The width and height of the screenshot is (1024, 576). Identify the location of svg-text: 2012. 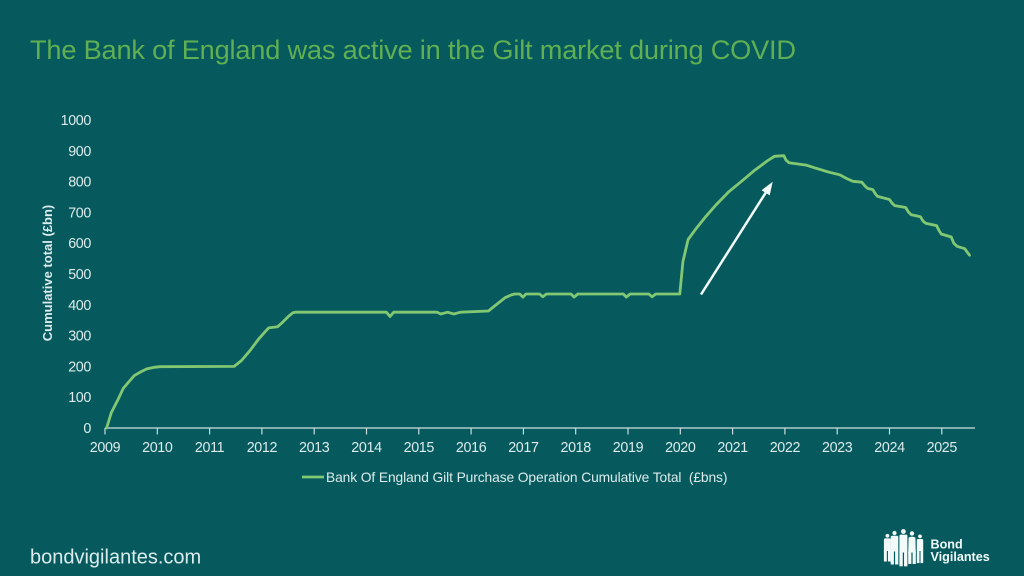
(262, 448).